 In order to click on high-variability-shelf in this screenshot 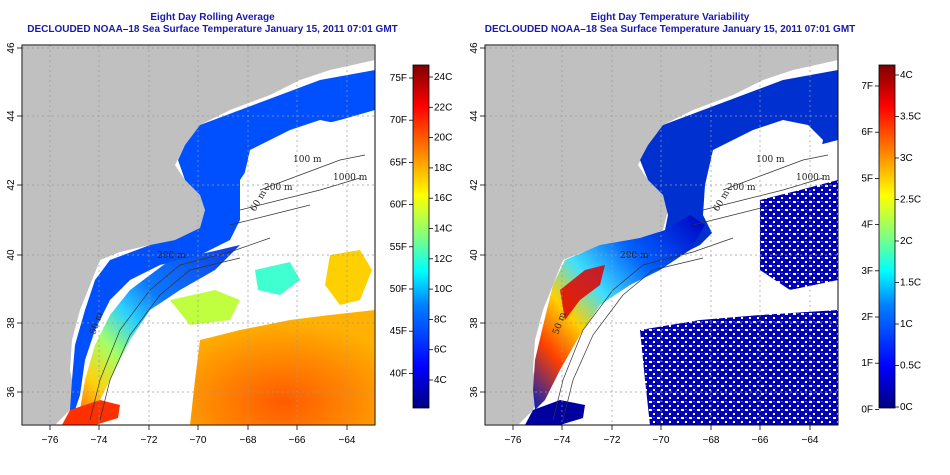, I will do `click(619, 312)`.